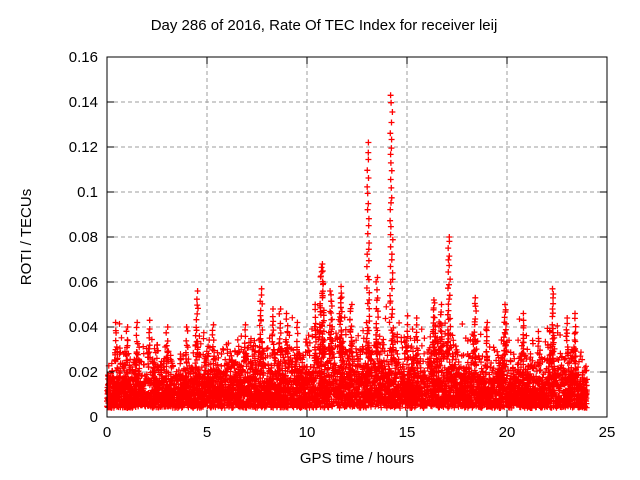  Describe the element at coordinates (83, 147) in the screenshot. I see `y-tick-label: 0.12` at that location.